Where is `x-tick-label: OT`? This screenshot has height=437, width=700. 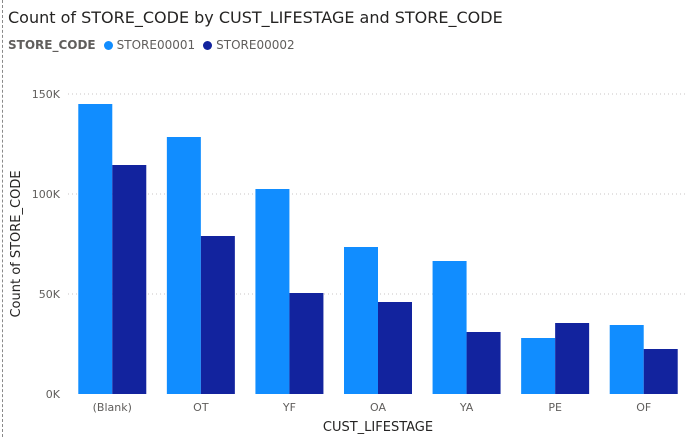
x-tick-label: OT is located at coordinates (201, 407).